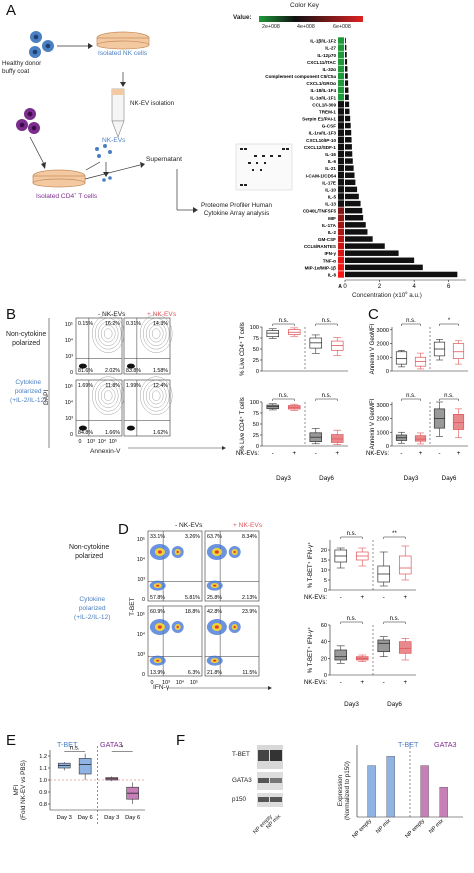 Image resolution: width=474 pixels, height=873 pixels. What do you see at coordinates (300, 76) in the screenshot?
I see `cytokine-label: Complement component C5/C5a` at bounding box center [300, 76].